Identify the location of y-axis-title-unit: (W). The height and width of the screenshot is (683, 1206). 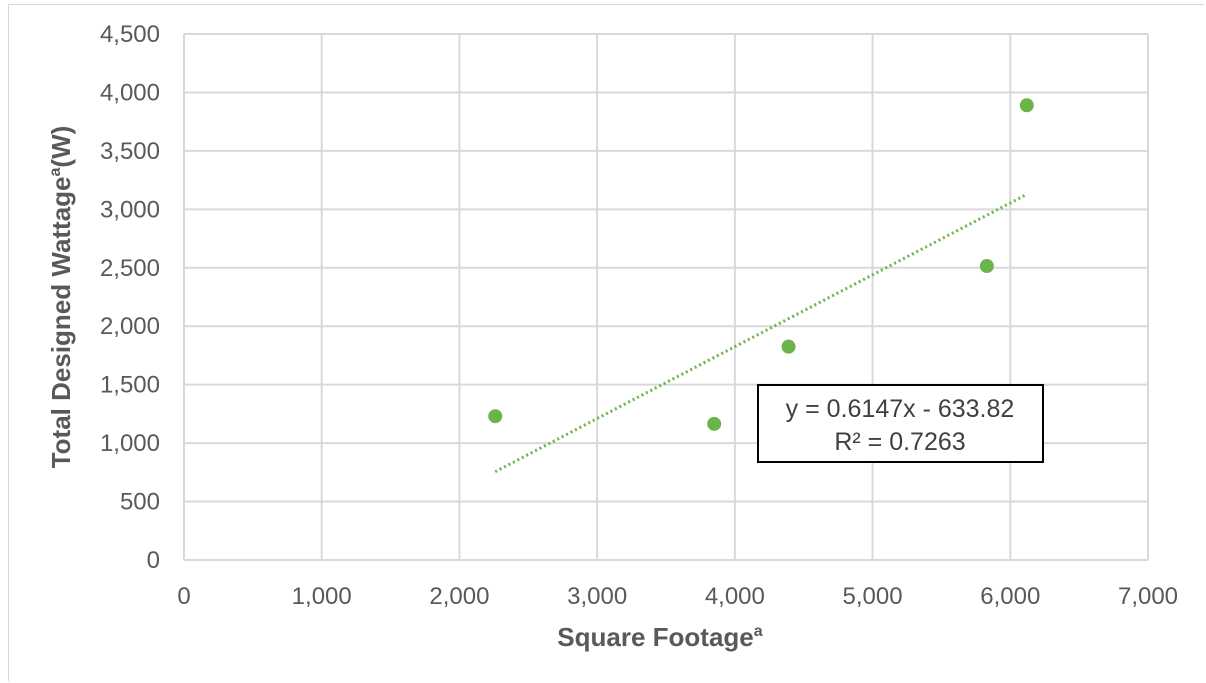
(61, 147).